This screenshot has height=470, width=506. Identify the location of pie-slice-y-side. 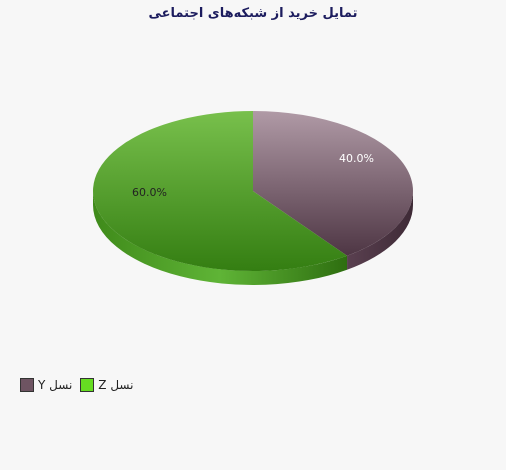
(380, 230).